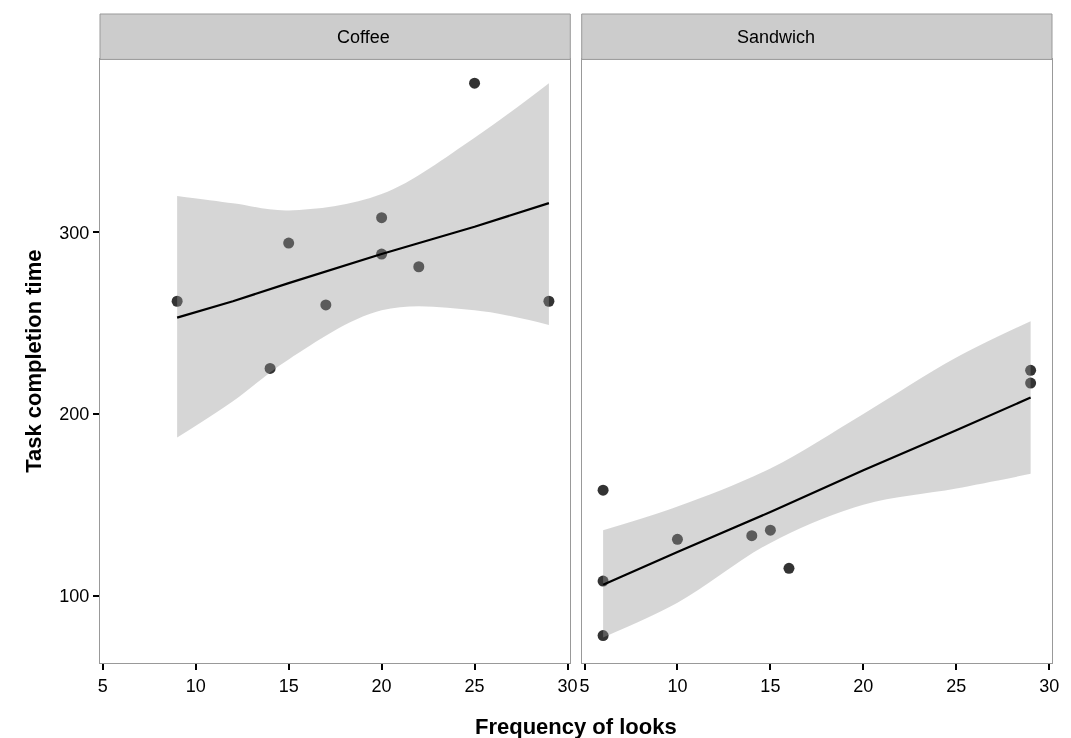 The image size is (1071, 738). Describe the element at coordinates (74, 595) in the screenshot. I see `y-tick-label: 100` at that location.